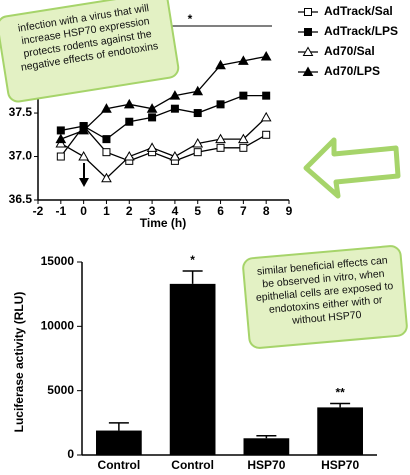 The width and height of the screenshot is (410, 475). I want to click on x-axis-label: Time (h), so click(163, 223).